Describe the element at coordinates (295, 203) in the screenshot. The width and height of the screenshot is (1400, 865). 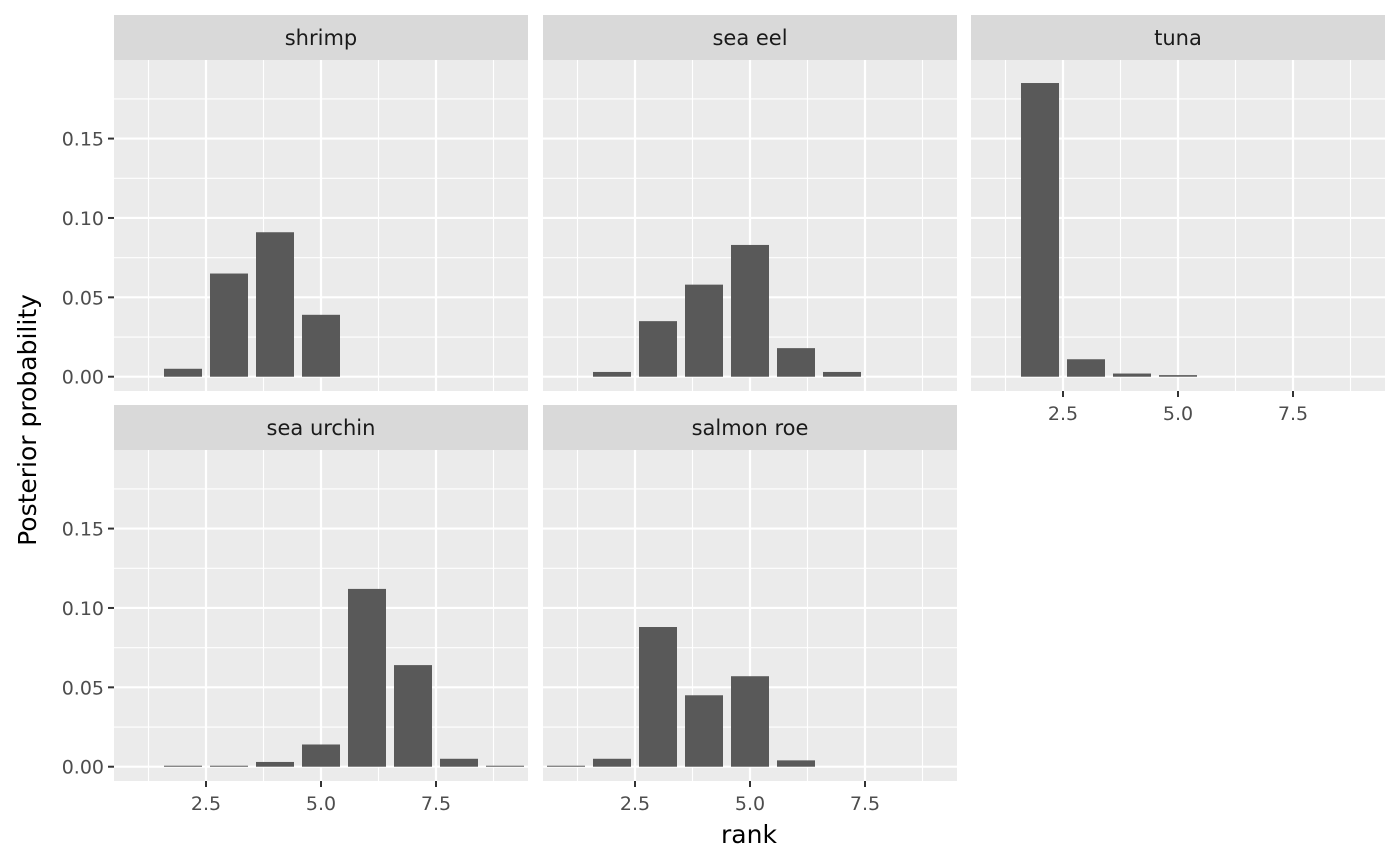
I see `facet-panel-shrimp: shrimp 0.00 0.05 0.10 0.15` at that location.